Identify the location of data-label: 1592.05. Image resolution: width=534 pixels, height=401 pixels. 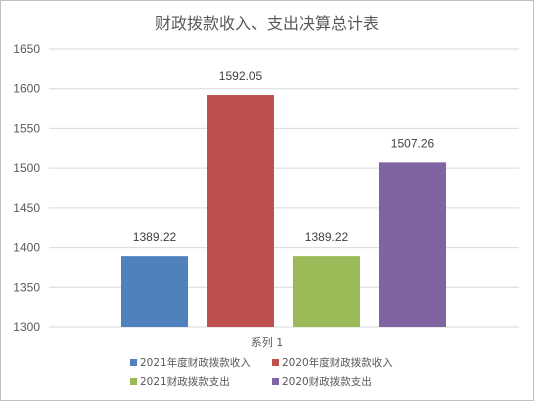
(241, 76).